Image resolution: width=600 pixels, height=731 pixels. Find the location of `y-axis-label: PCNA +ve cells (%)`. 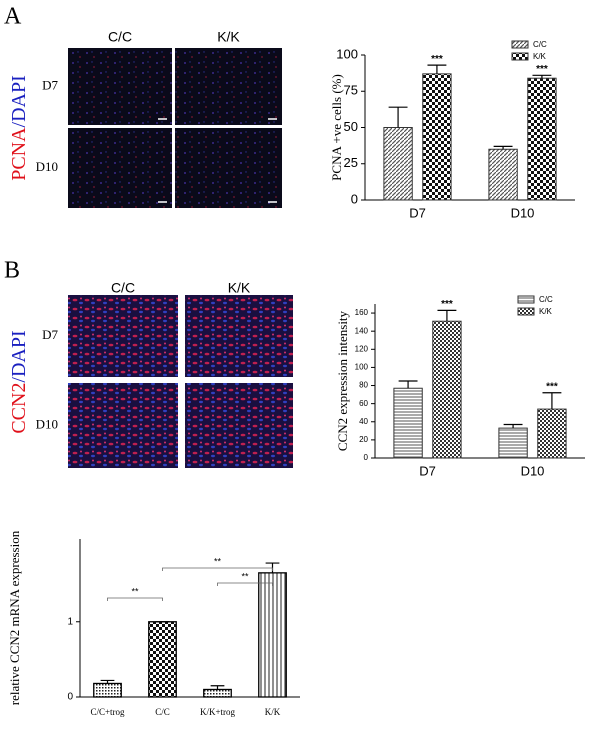

y-axis-label: PCNA +ve cells (%) is located at coordinates (336, 127).